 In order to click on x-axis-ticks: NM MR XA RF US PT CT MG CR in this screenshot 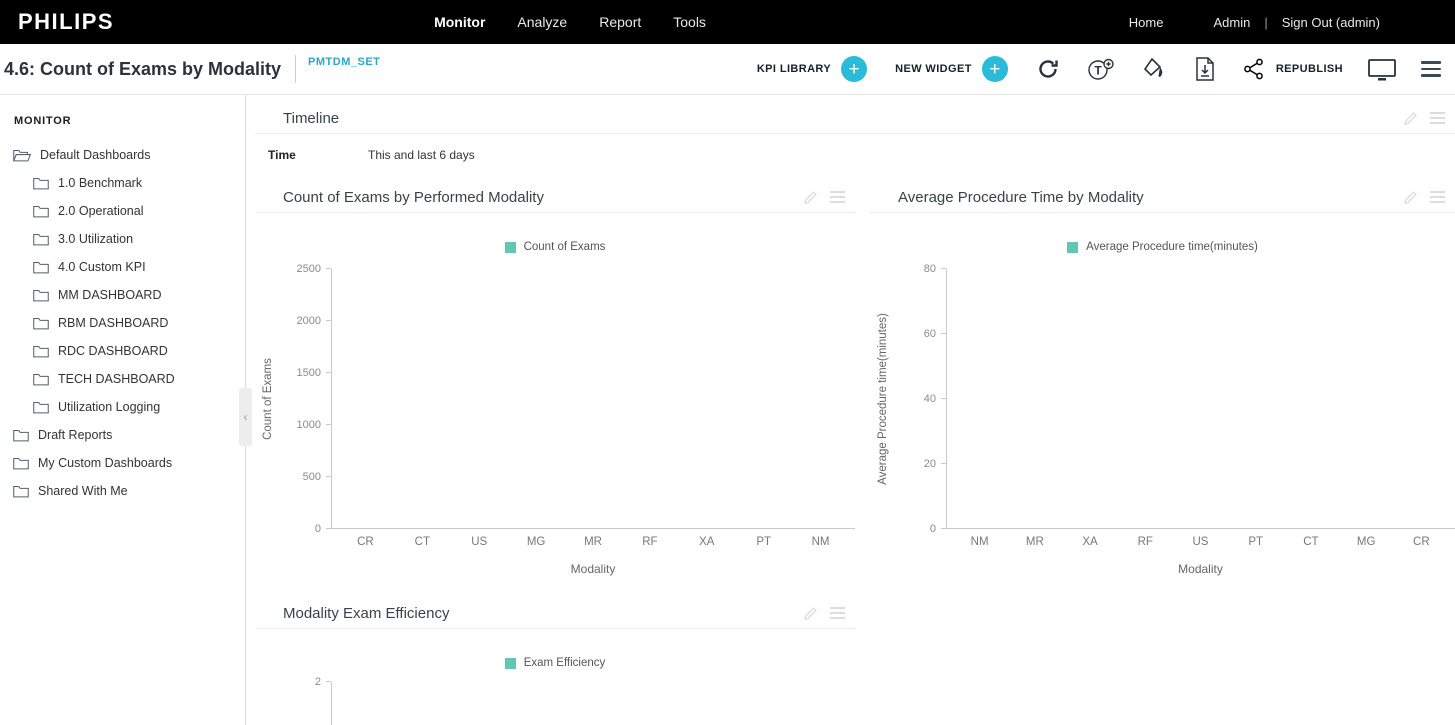, I will do `click(1200, 542)`.